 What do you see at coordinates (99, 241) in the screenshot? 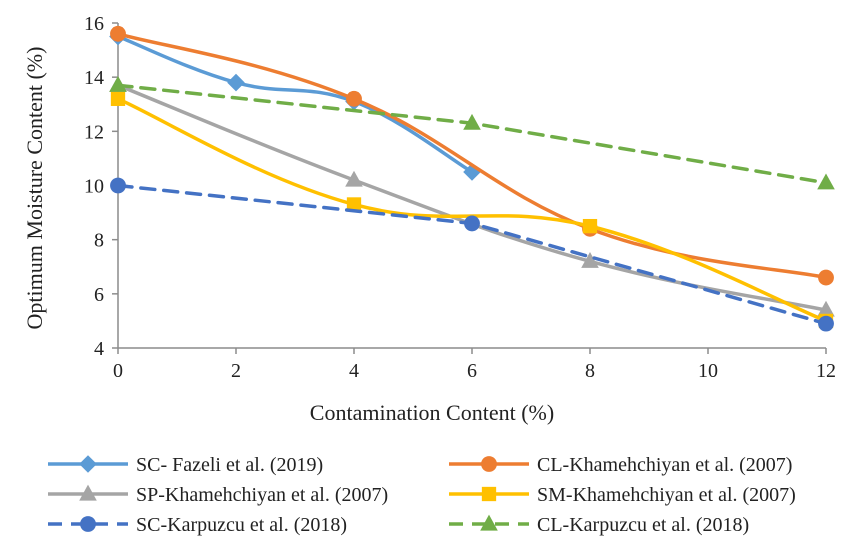
I see `y-tick-label: 8` at bounding box center [99, 241].